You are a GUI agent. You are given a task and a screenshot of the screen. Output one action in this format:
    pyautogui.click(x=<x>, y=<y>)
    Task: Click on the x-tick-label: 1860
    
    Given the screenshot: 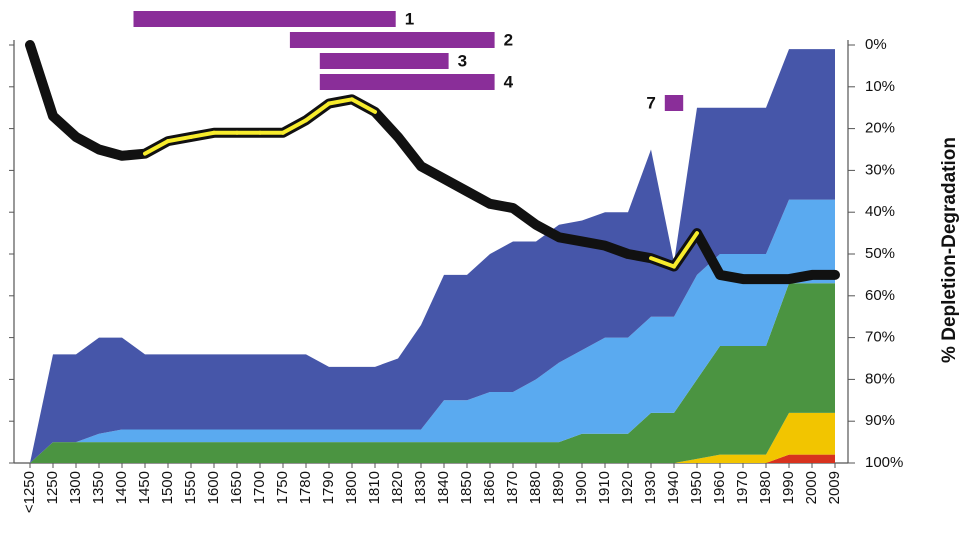 What is the action you would take?
    pyautogui.click(x=489, y=487)
    